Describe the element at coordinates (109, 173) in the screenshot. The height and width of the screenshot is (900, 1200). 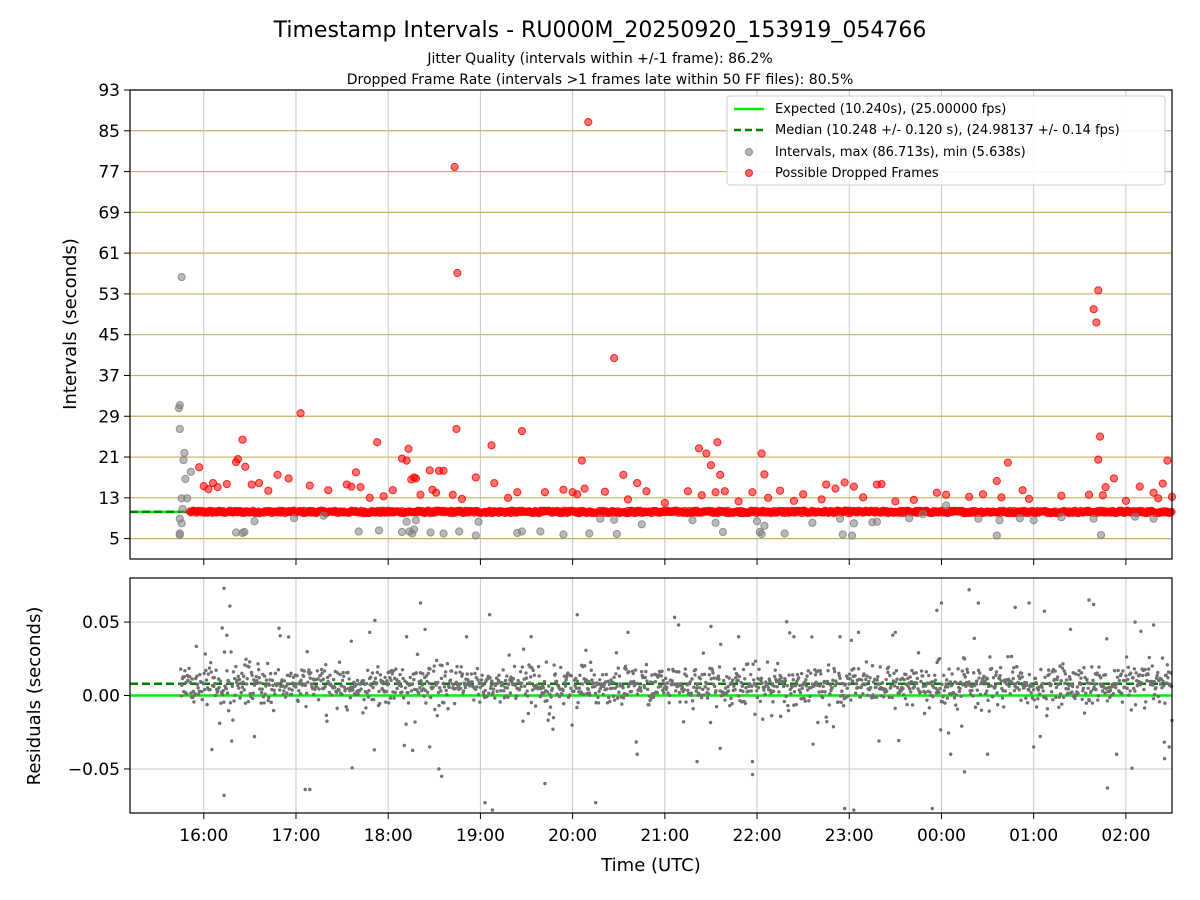
I see `intervals-y-tick-label: 77` at that location.